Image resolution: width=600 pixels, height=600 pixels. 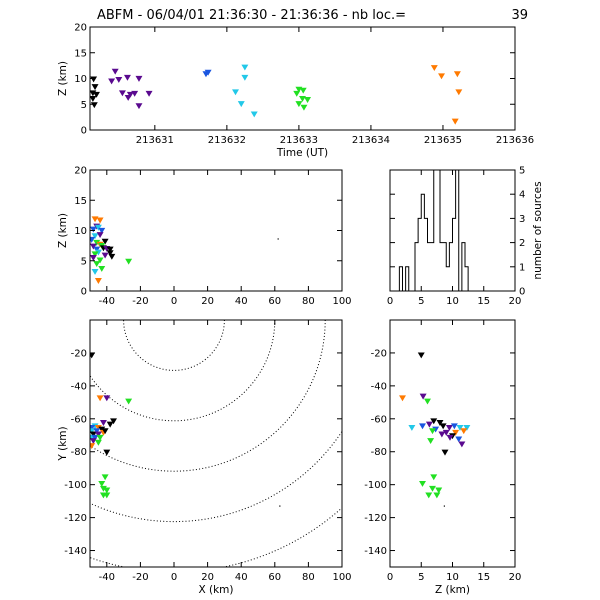 I want to click on x-tick-label: 213634, so click(x=371, y=140).